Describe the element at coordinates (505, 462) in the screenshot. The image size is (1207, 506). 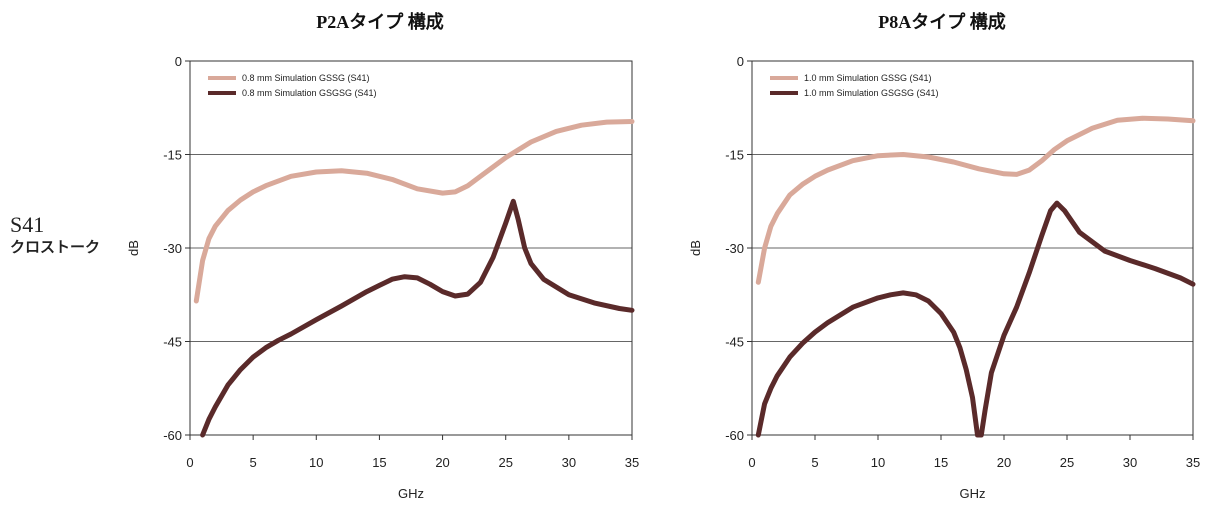
I see `chart1-xtick-label: 25` at that location.